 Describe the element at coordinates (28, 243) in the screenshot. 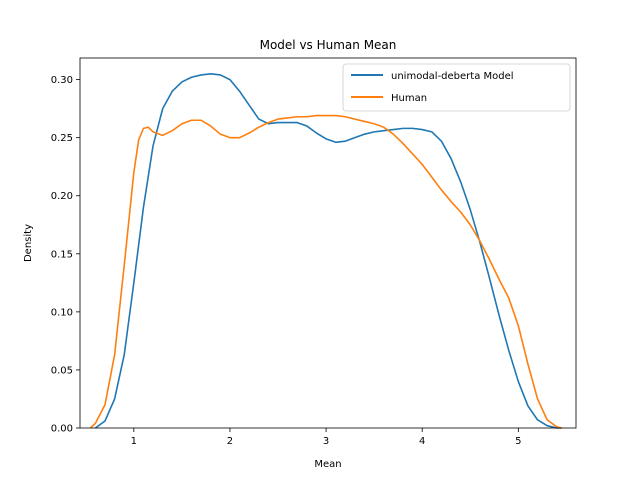

I see `y-axis-label: Density` at that location.